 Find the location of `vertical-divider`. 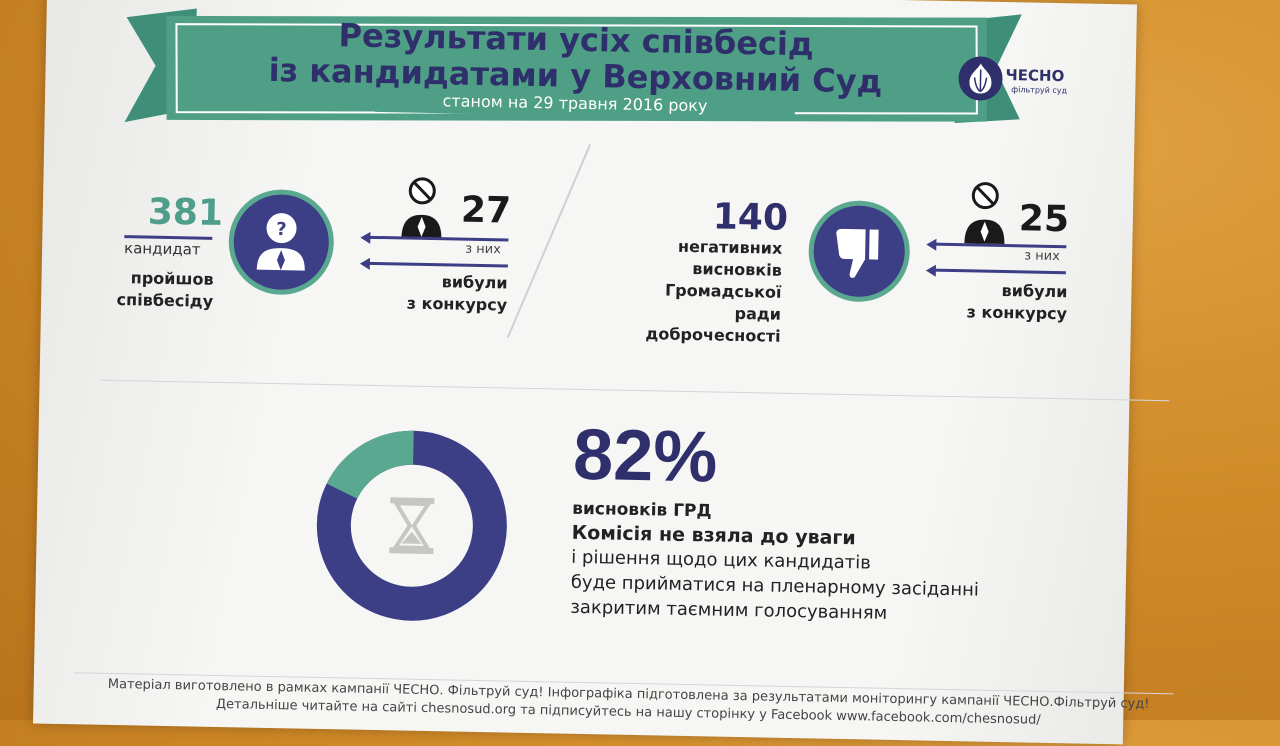

vertical-divider is located at coordinates (549, 241).